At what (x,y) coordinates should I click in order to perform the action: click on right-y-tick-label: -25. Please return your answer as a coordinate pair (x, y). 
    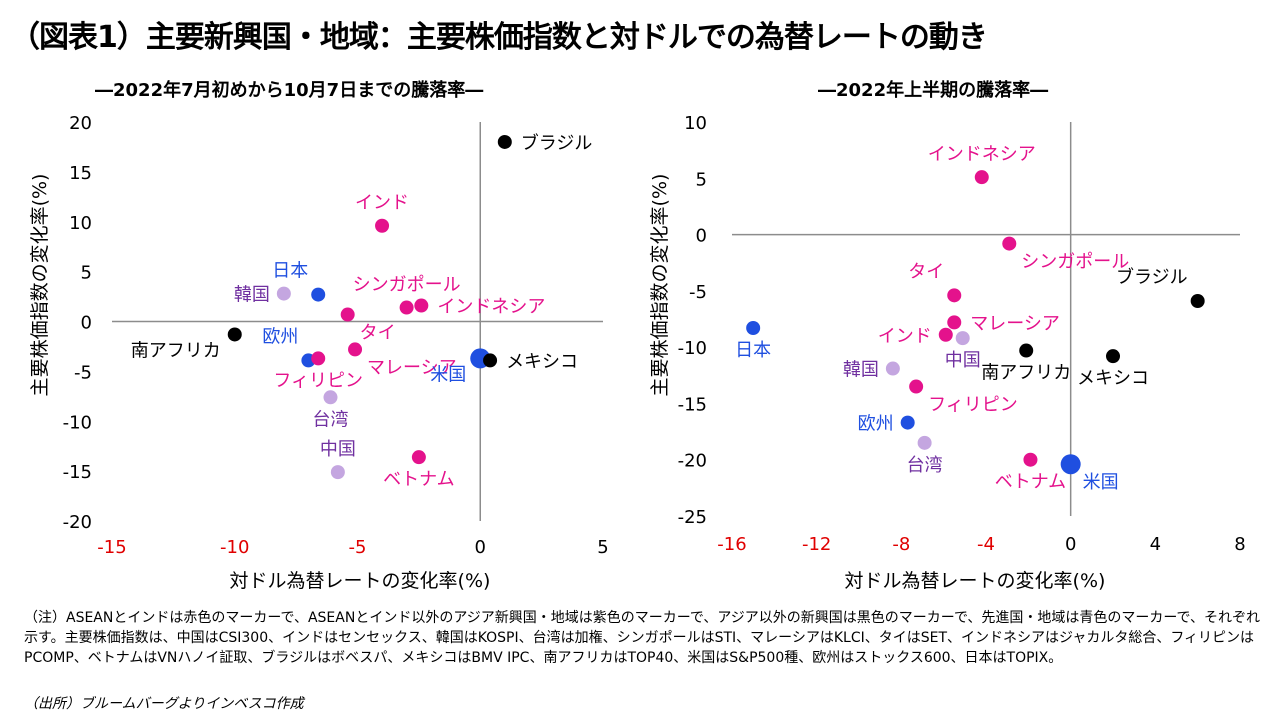
    Looking at the image, I should click on (692, 517).